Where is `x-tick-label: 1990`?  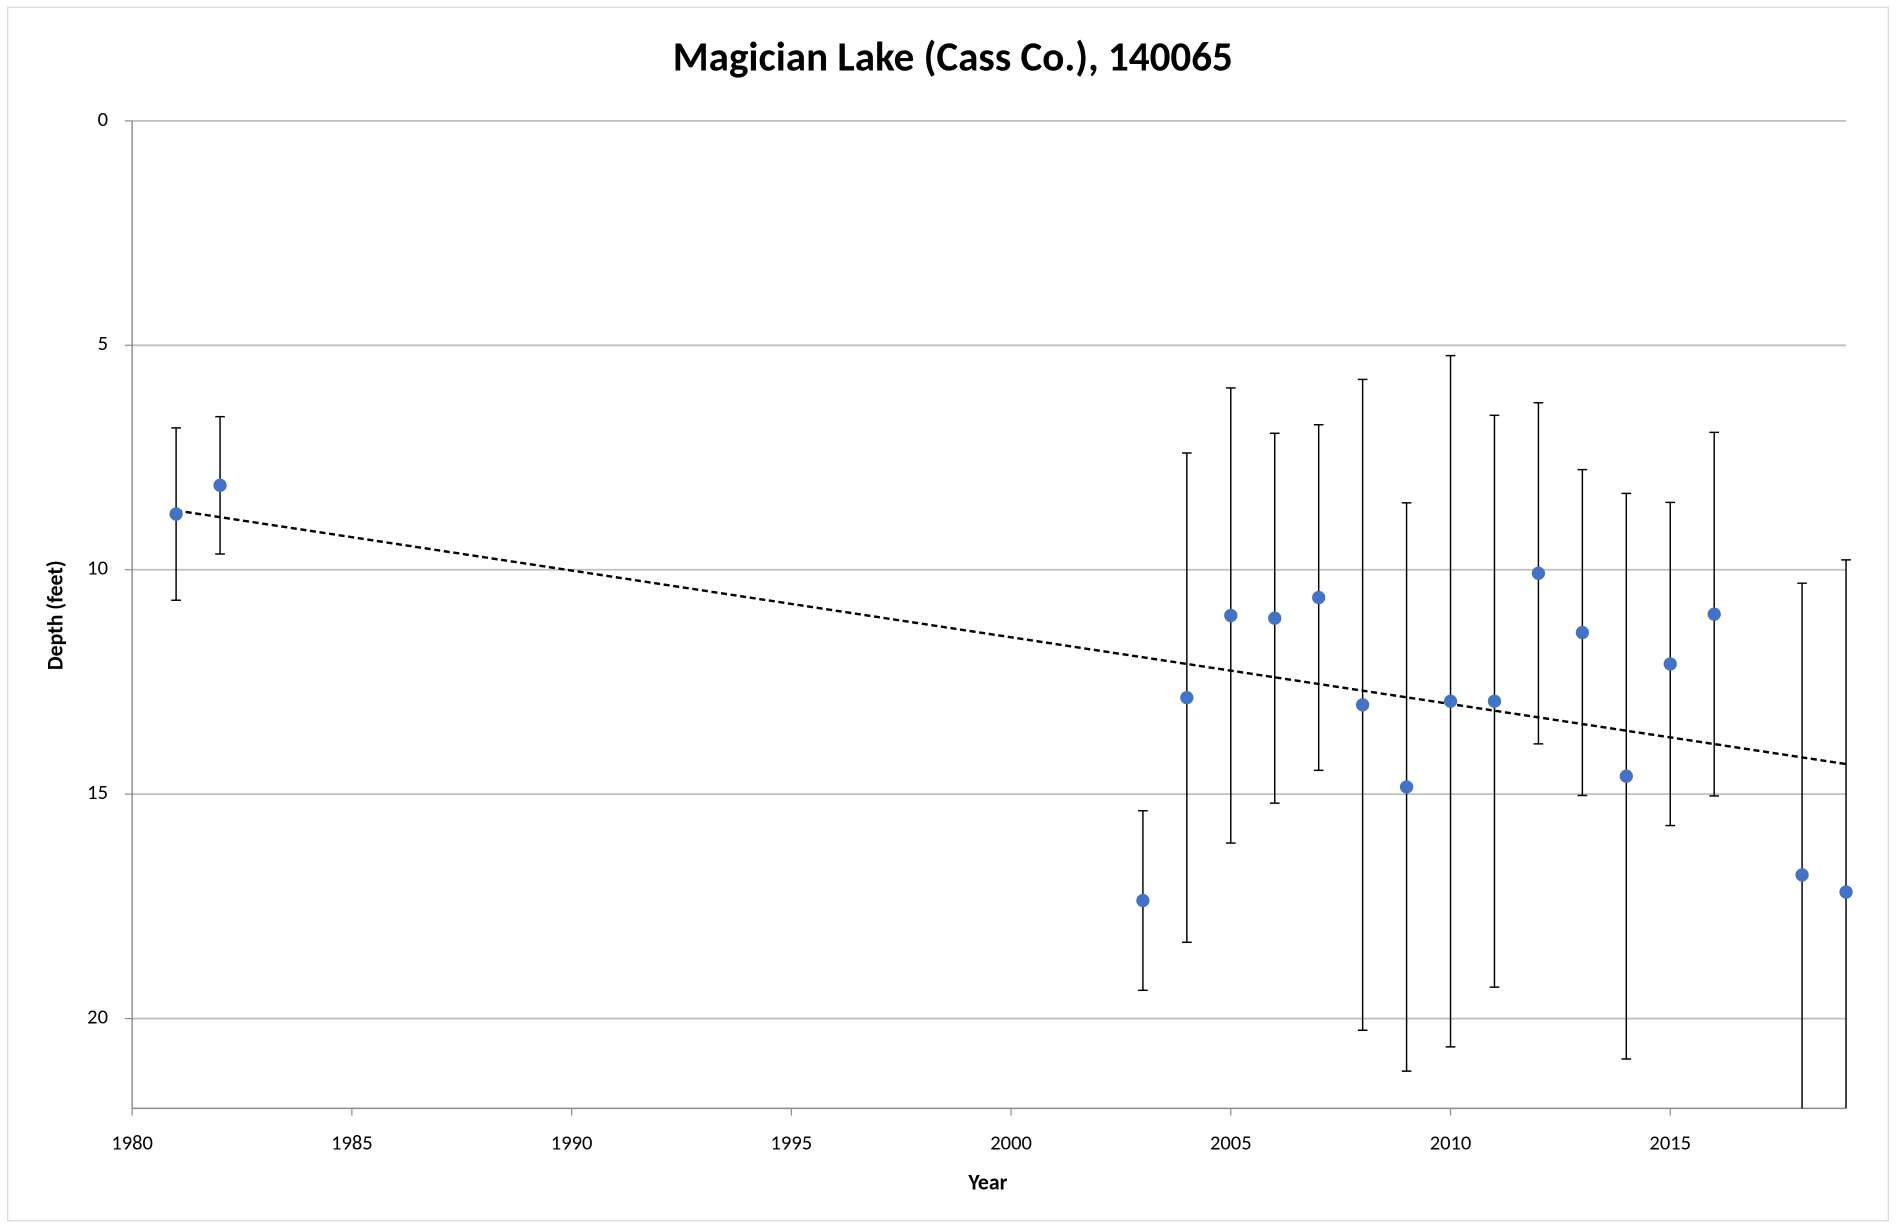 x-tick-label: 1990 is located at coordinates (572, 1143).